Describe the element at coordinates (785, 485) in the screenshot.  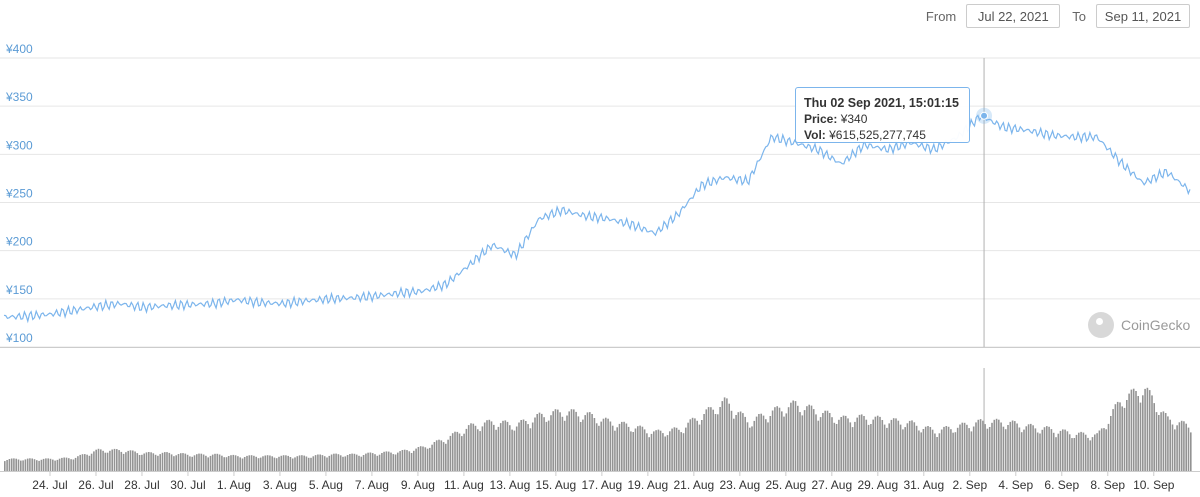
I see `x-tick-label: 25. Aug` at that location.